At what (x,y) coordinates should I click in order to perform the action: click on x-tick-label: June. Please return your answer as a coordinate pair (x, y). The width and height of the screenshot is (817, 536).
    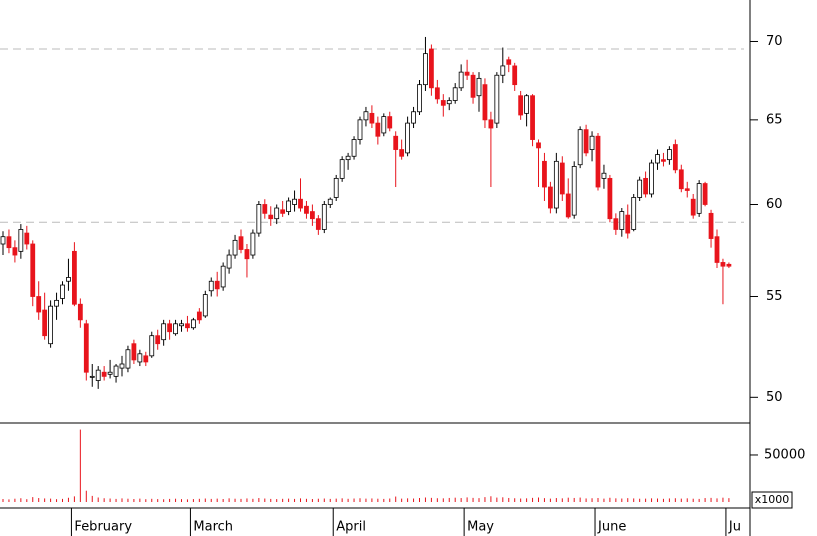
    Looking at the image, I should click on (611, 527).